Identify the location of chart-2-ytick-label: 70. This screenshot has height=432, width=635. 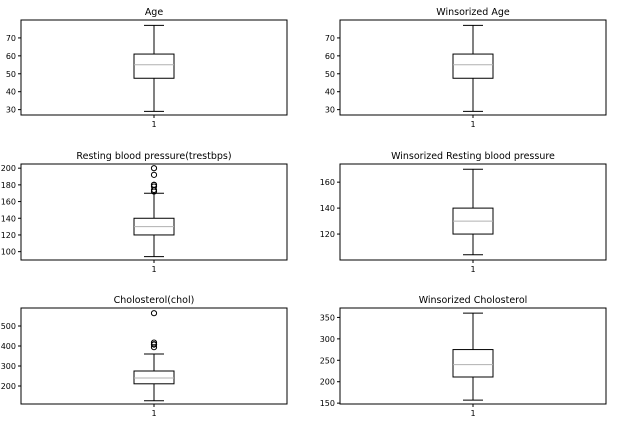
(330, 38).